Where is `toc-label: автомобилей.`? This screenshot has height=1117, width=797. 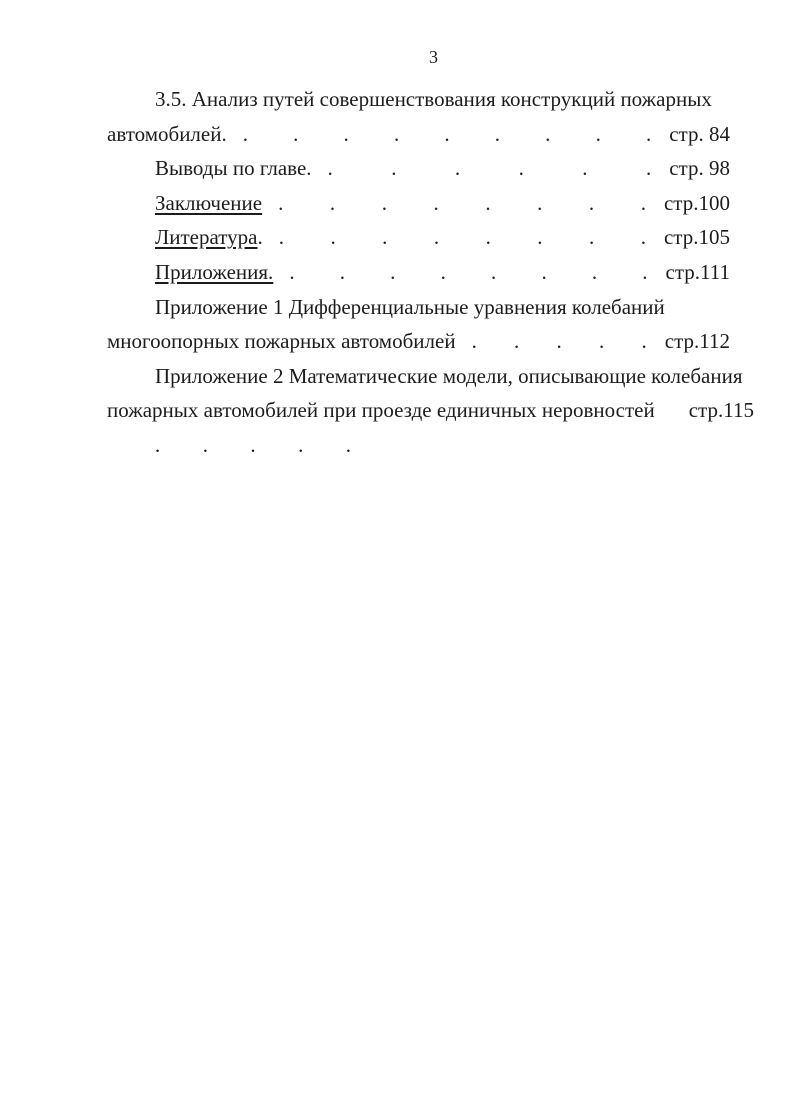
toc-label: автомобилей. is located at coordinates (167, 133).